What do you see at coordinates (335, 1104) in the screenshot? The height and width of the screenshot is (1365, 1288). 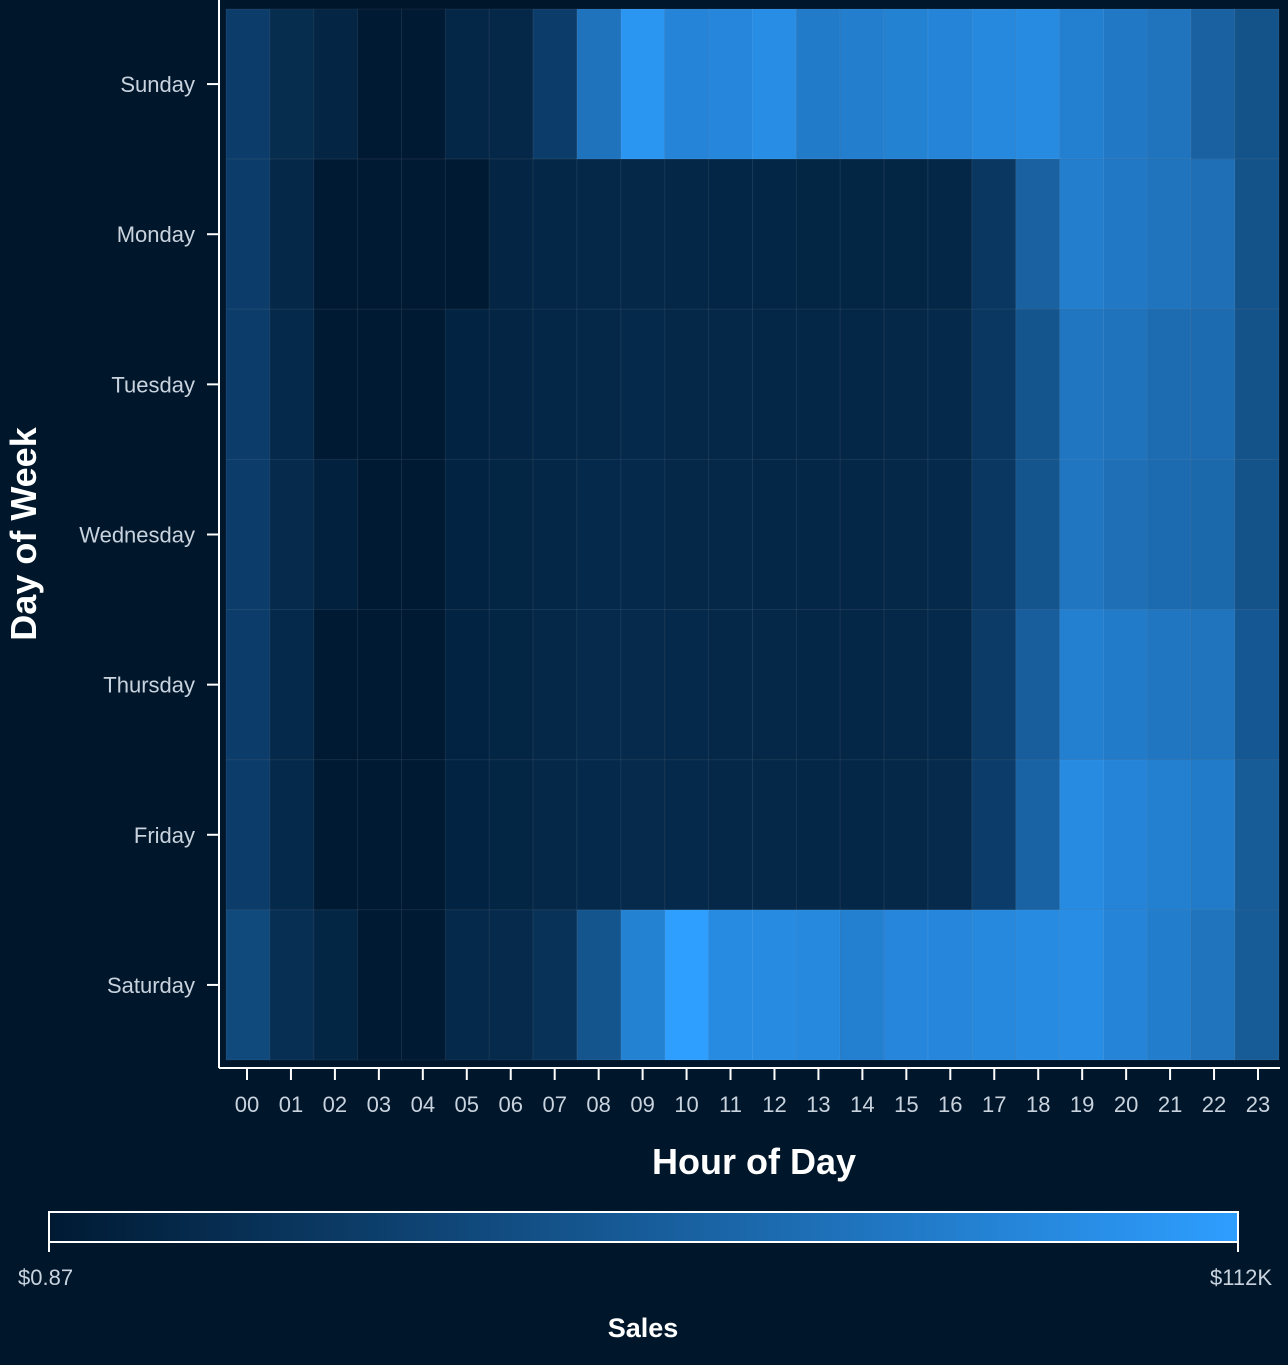 I see `x-tick-label-02: 02` at bounding box center [335, 1104].